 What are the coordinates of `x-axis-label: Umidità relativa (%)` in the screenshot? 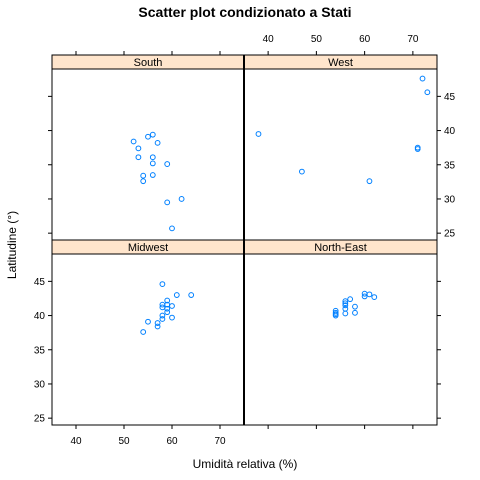 It's located at (245, 464).